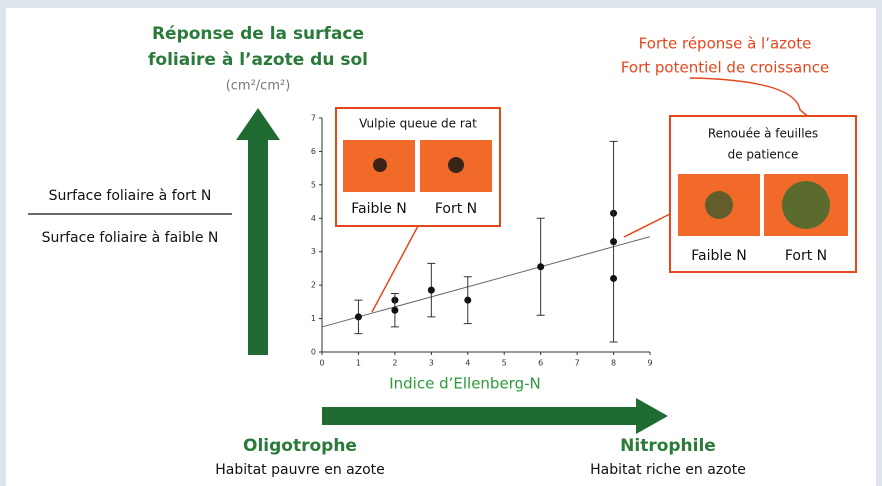 The height and width of the screenshot is (486, 882). What do you see at coordinates (313, 352) in the screenshot?
I see `y-tick-label: 0` at bounding box center [313, 352].